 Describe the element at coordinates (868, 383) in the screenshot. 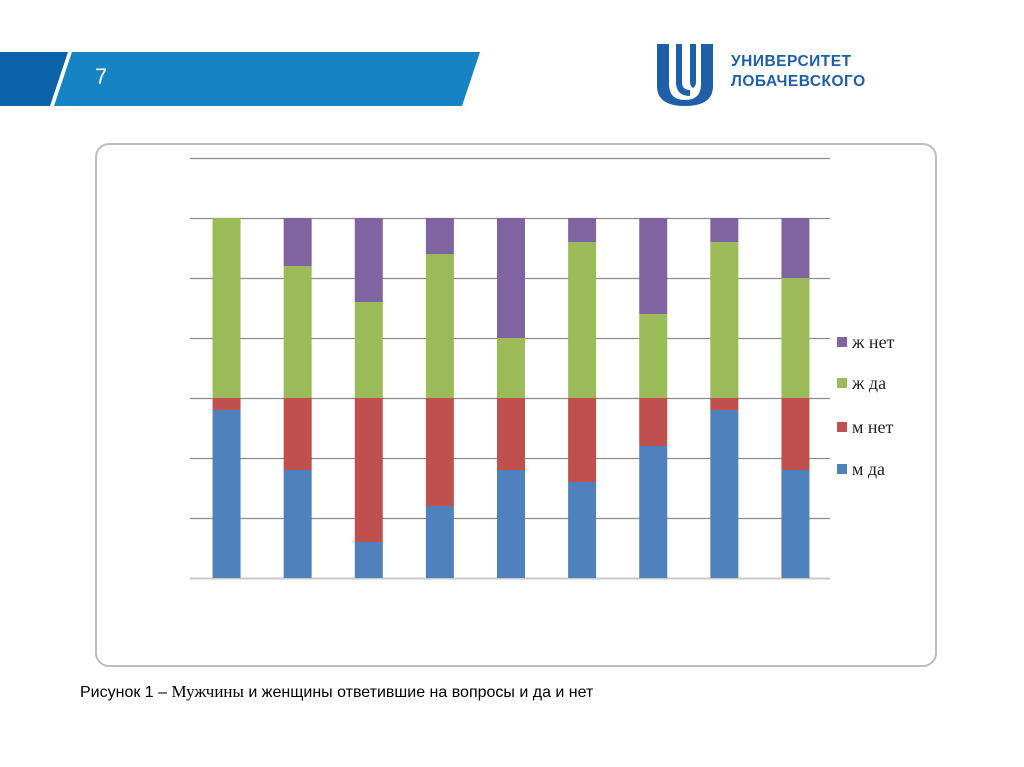

I see `legend-label: ж да` at that location.